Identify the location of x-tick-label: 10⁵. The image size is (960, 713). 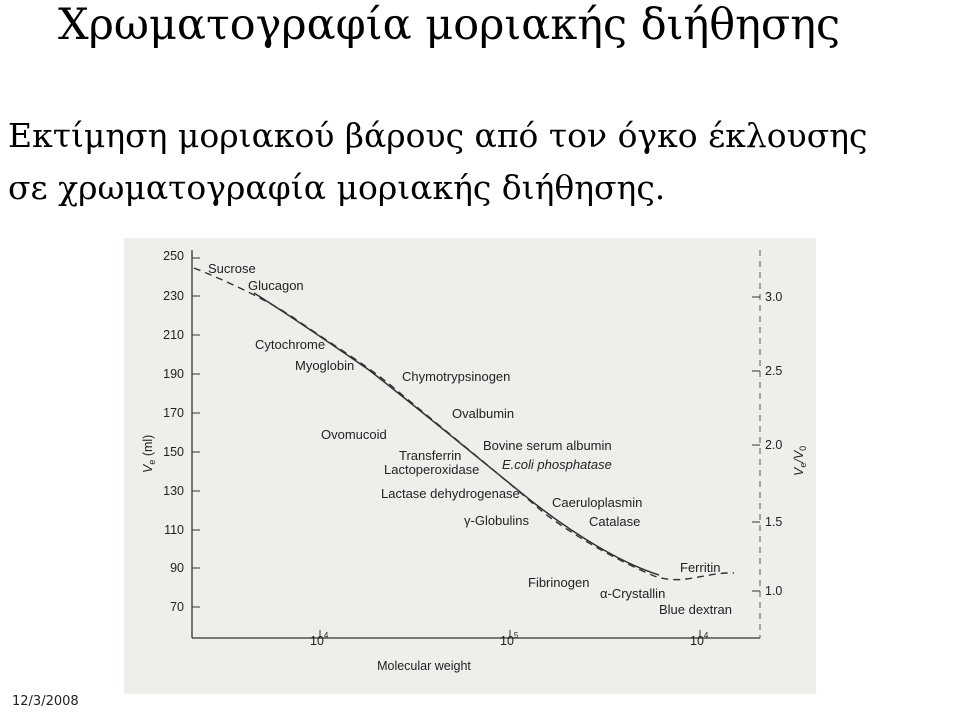
(509, 639).